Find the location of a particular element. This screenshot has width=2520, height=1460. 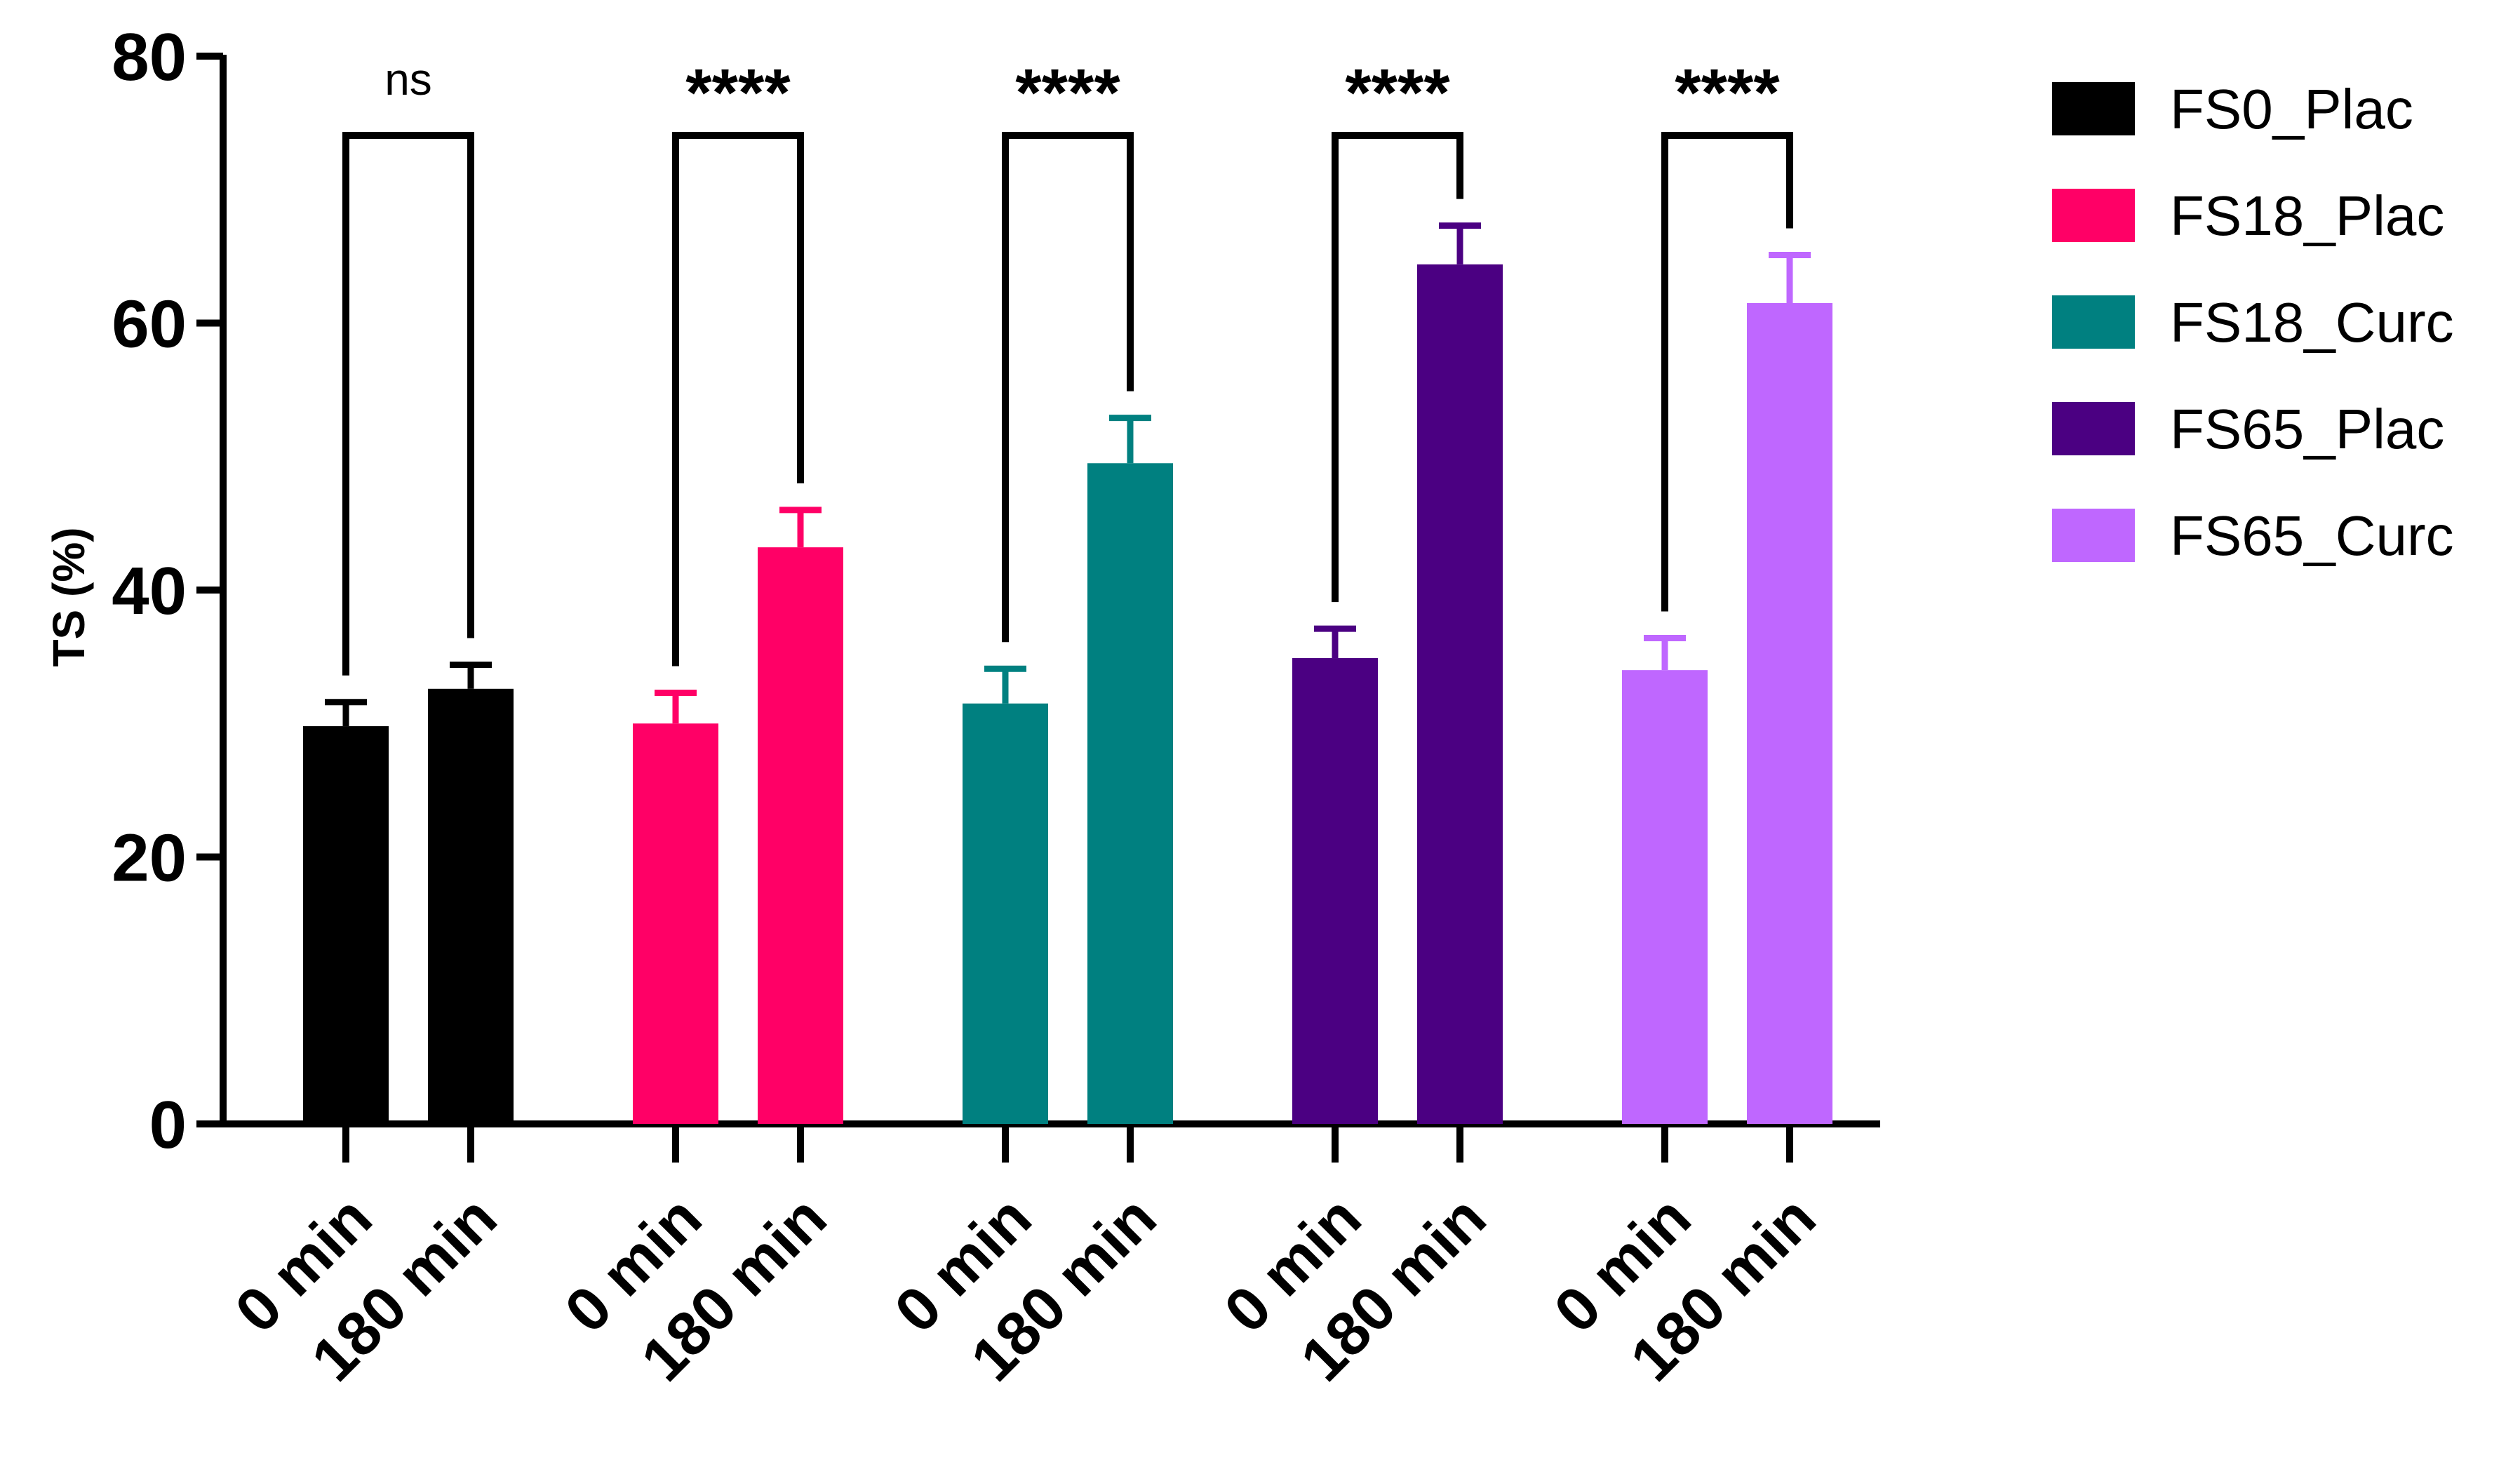

legend-swatch-FS0_Plac is located at coordinates (2093, 108).